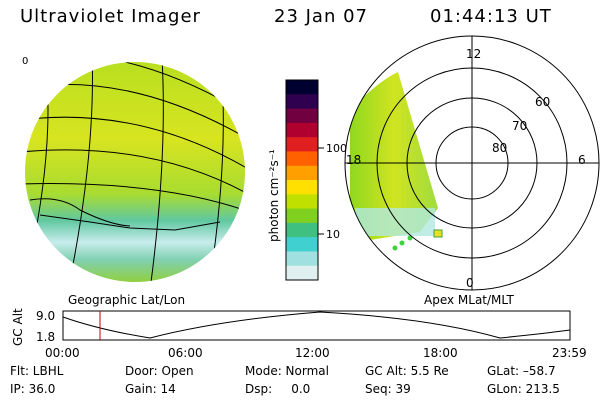 This screenshot has width=600, height=400. What do you see at coordinates (33, 389) in the screenshot?
I see `info-ip: IP: 36.0` at bounding box center [33, 389].